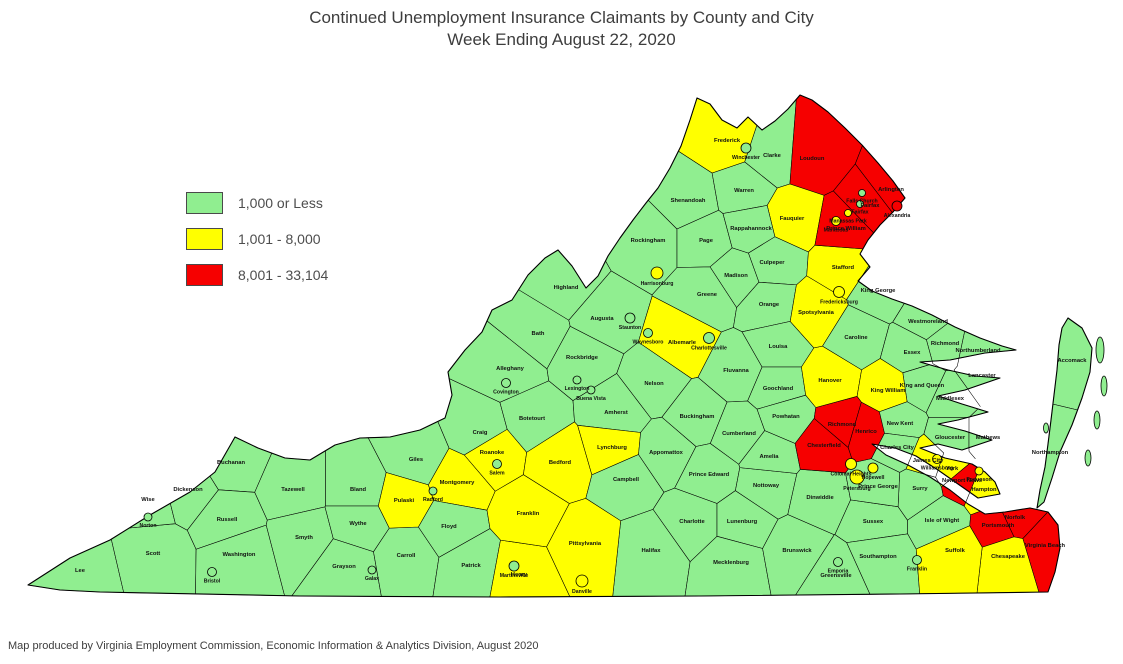 The image size is (1123, 664). I want to click on map-title-line2: Week Ending August 22, 2020, so click(561, 39).